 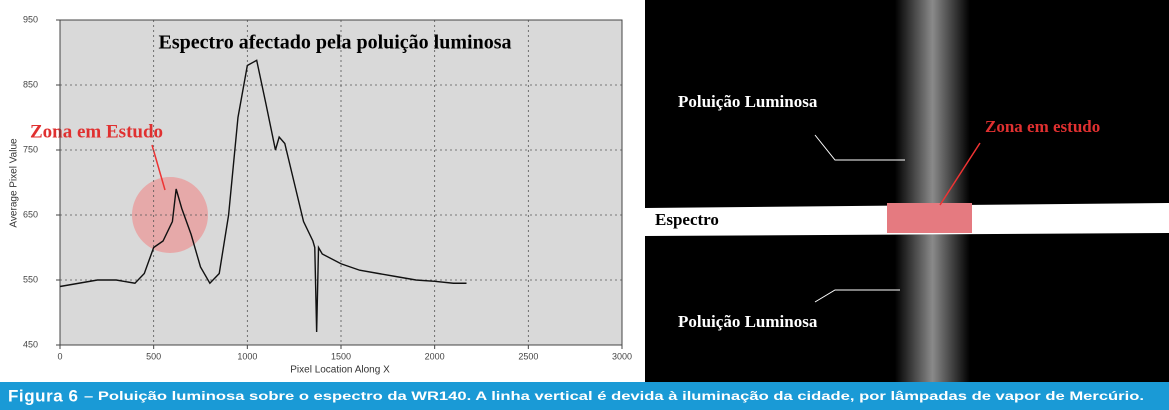 What do you see at coordinates (1042, 126) in the screenshot?
I see `photo-label: Zona em estudo` at bounding box center [1042, 126].